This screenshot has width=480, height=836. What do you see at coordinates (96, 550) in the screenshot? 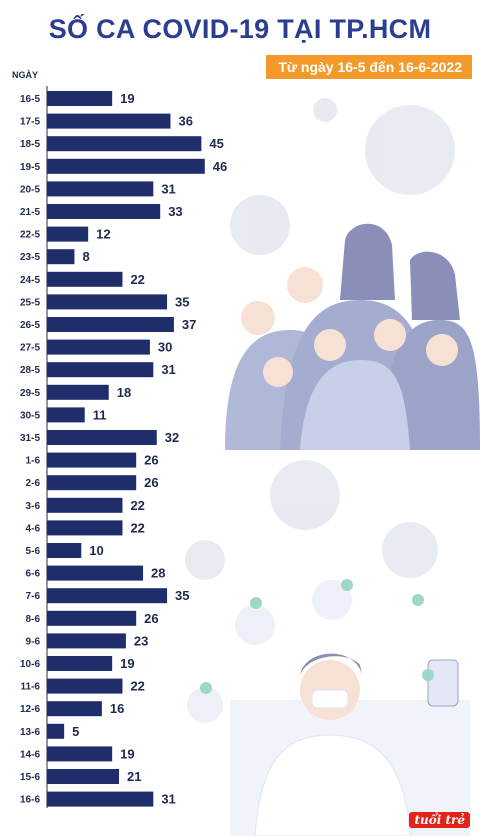
I see `value-label: 10` at bounding box center [96, 550].